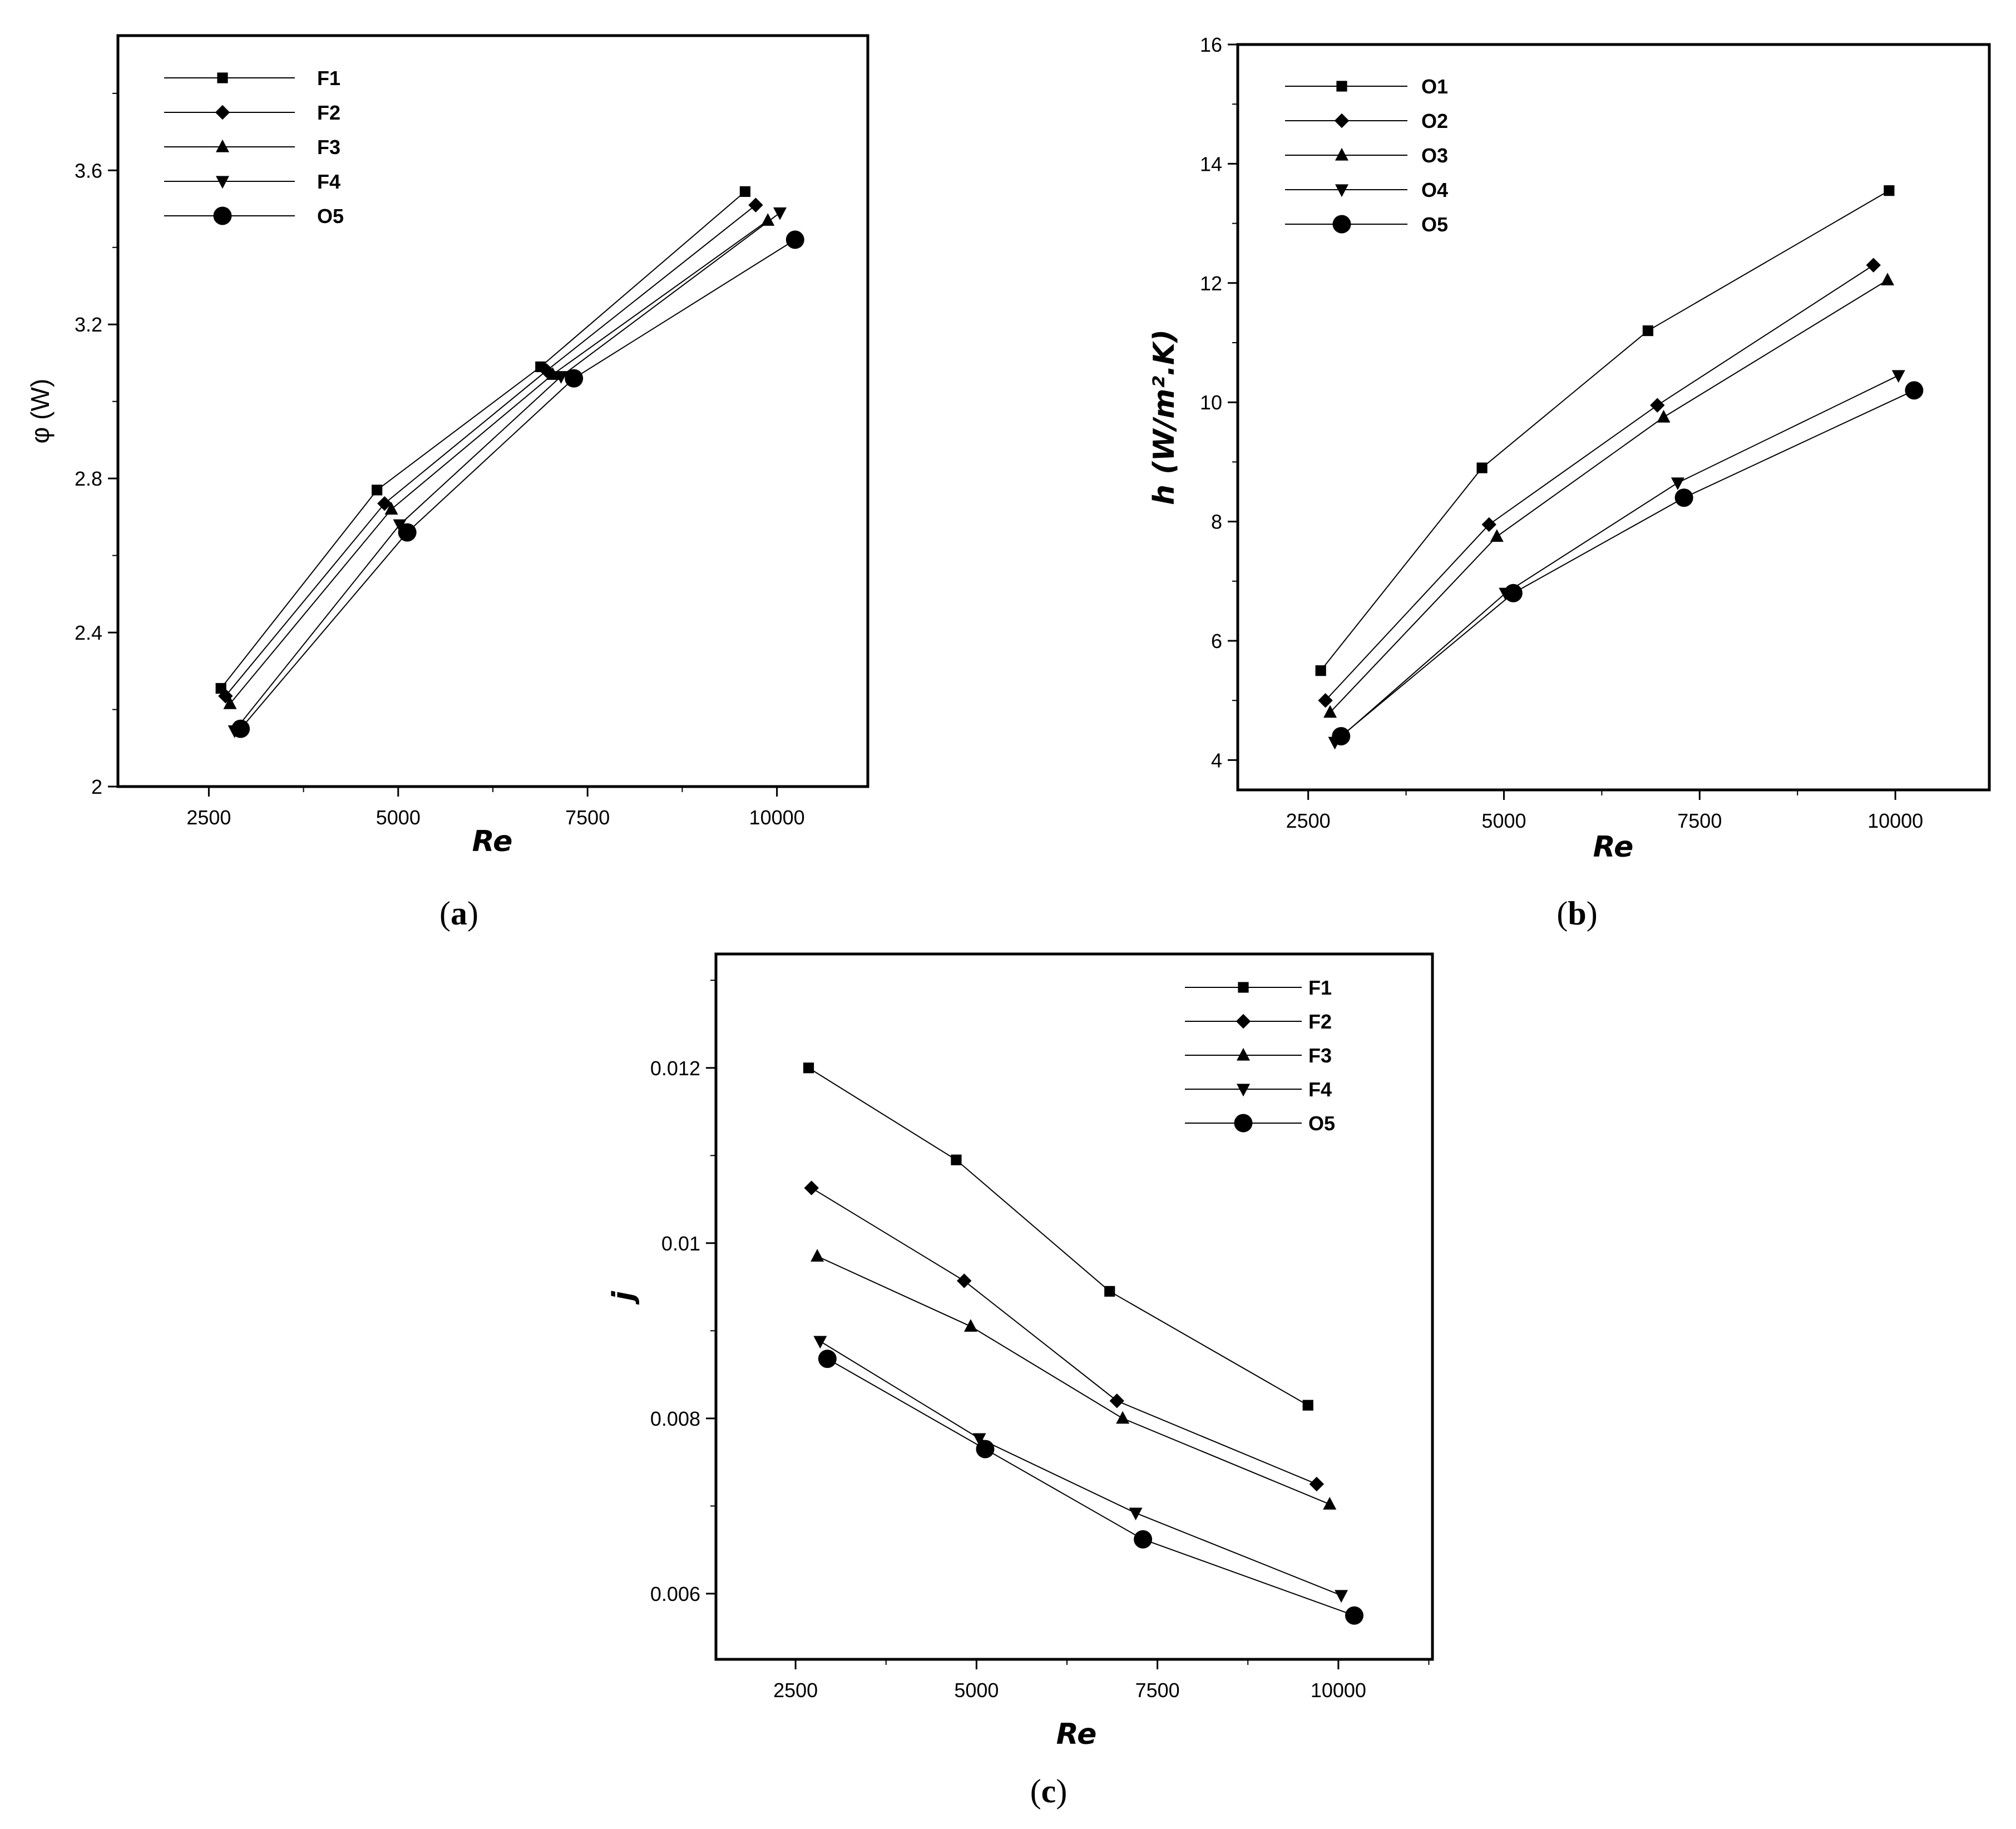  What do you see at coordinates (1434, 224) in the screenshot?
I see `legend-label-b-O5: O5` at bounding box center [1434, 224].